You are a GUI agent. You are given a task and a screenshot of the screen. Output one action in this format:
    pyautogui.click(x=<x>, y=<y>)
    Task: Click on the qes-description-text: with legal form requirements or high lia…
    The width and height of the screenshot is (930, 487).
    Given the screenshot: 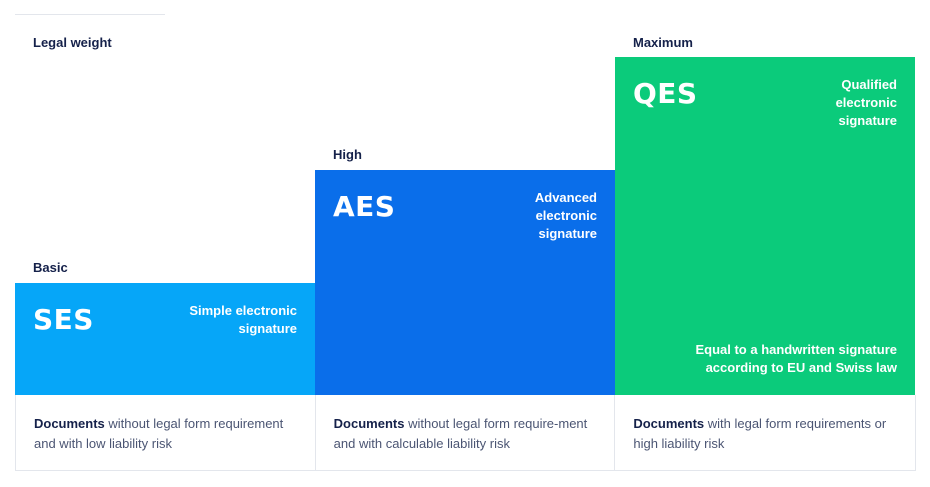 What is the action you would take?
    pyautogui.click(x=760, y=433)
    